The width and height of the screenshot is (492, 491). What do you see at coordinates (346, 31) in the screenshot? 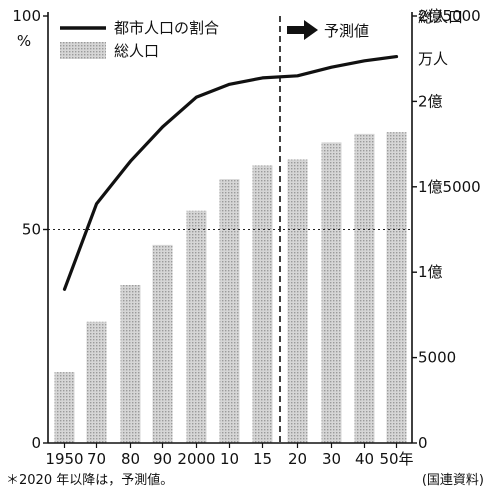
I see `forecast-label: 予測値` at bounding box center [346, 31].